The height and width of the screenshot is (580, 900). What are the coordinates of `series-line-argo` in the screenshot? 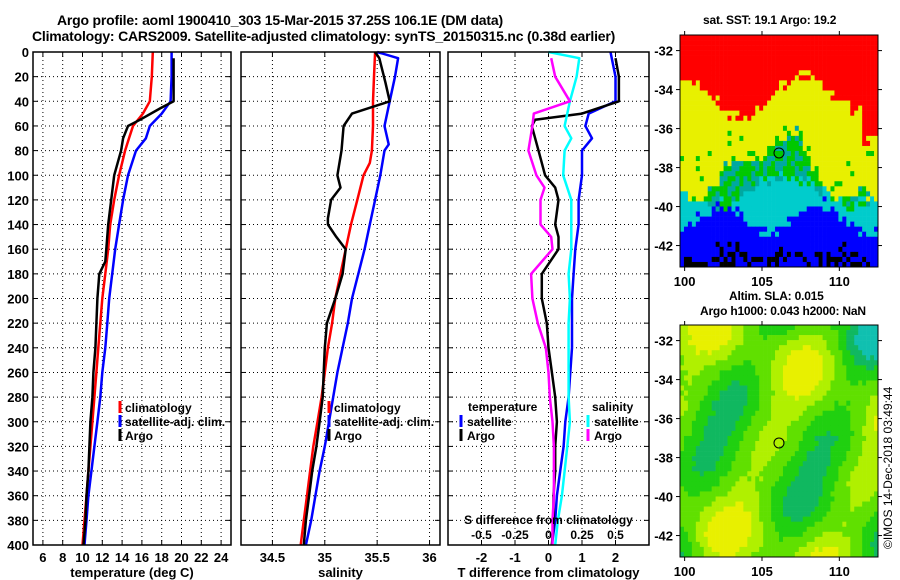 It's located at (346, 298).